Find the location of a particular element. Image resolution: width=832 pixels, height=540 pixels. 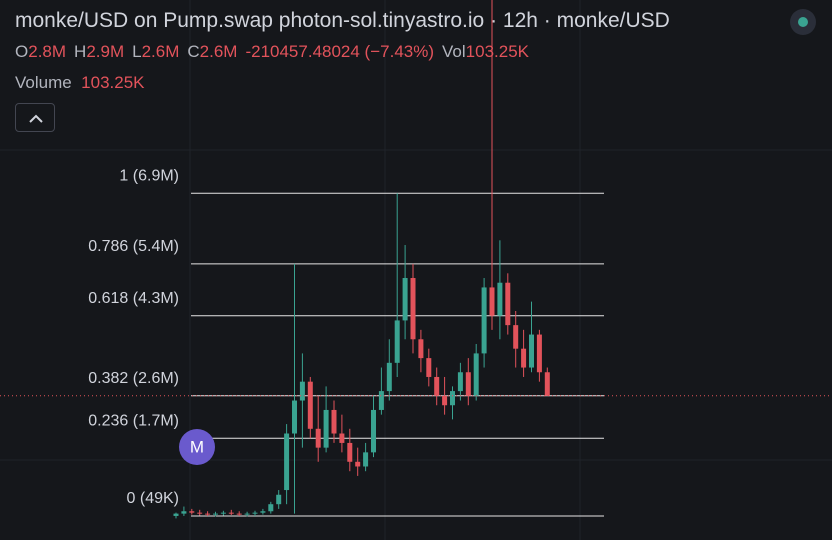

fib-label: 1 (6.9M) is located at coordinates (149, 175).